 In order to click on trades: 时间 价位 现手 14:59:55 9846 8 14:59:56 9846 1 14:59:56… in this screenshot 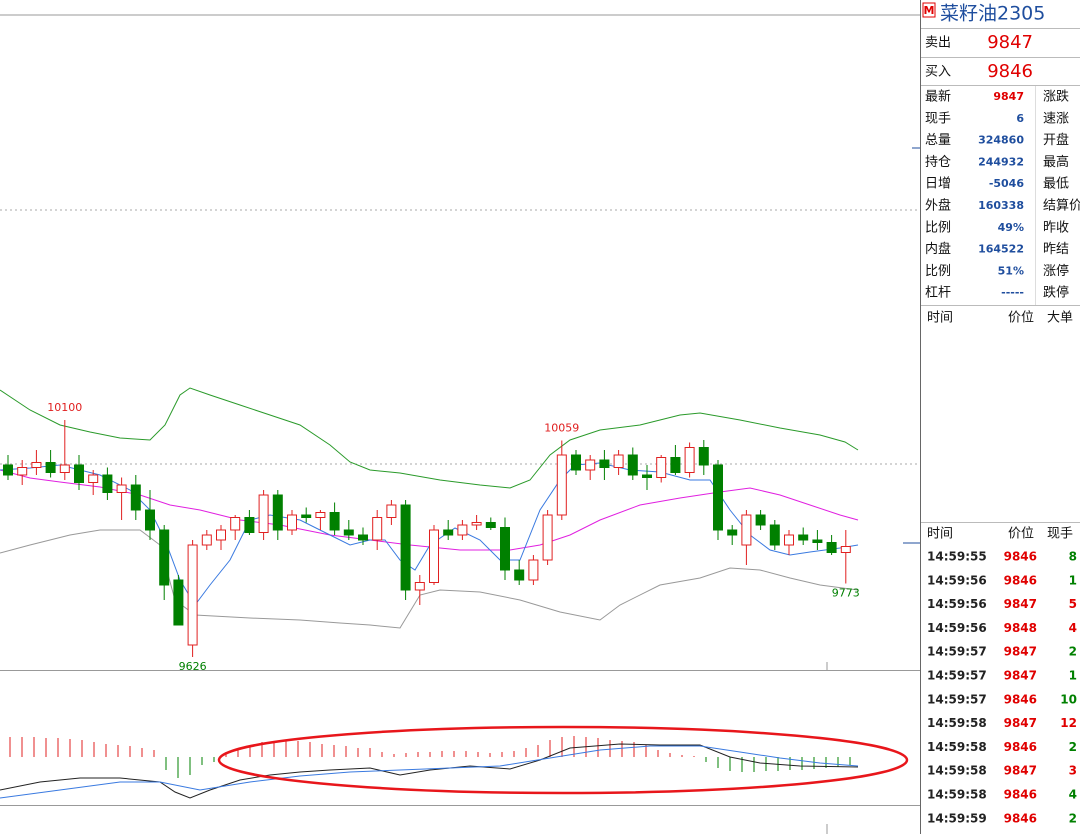, I will do `click(1002, 676)`.